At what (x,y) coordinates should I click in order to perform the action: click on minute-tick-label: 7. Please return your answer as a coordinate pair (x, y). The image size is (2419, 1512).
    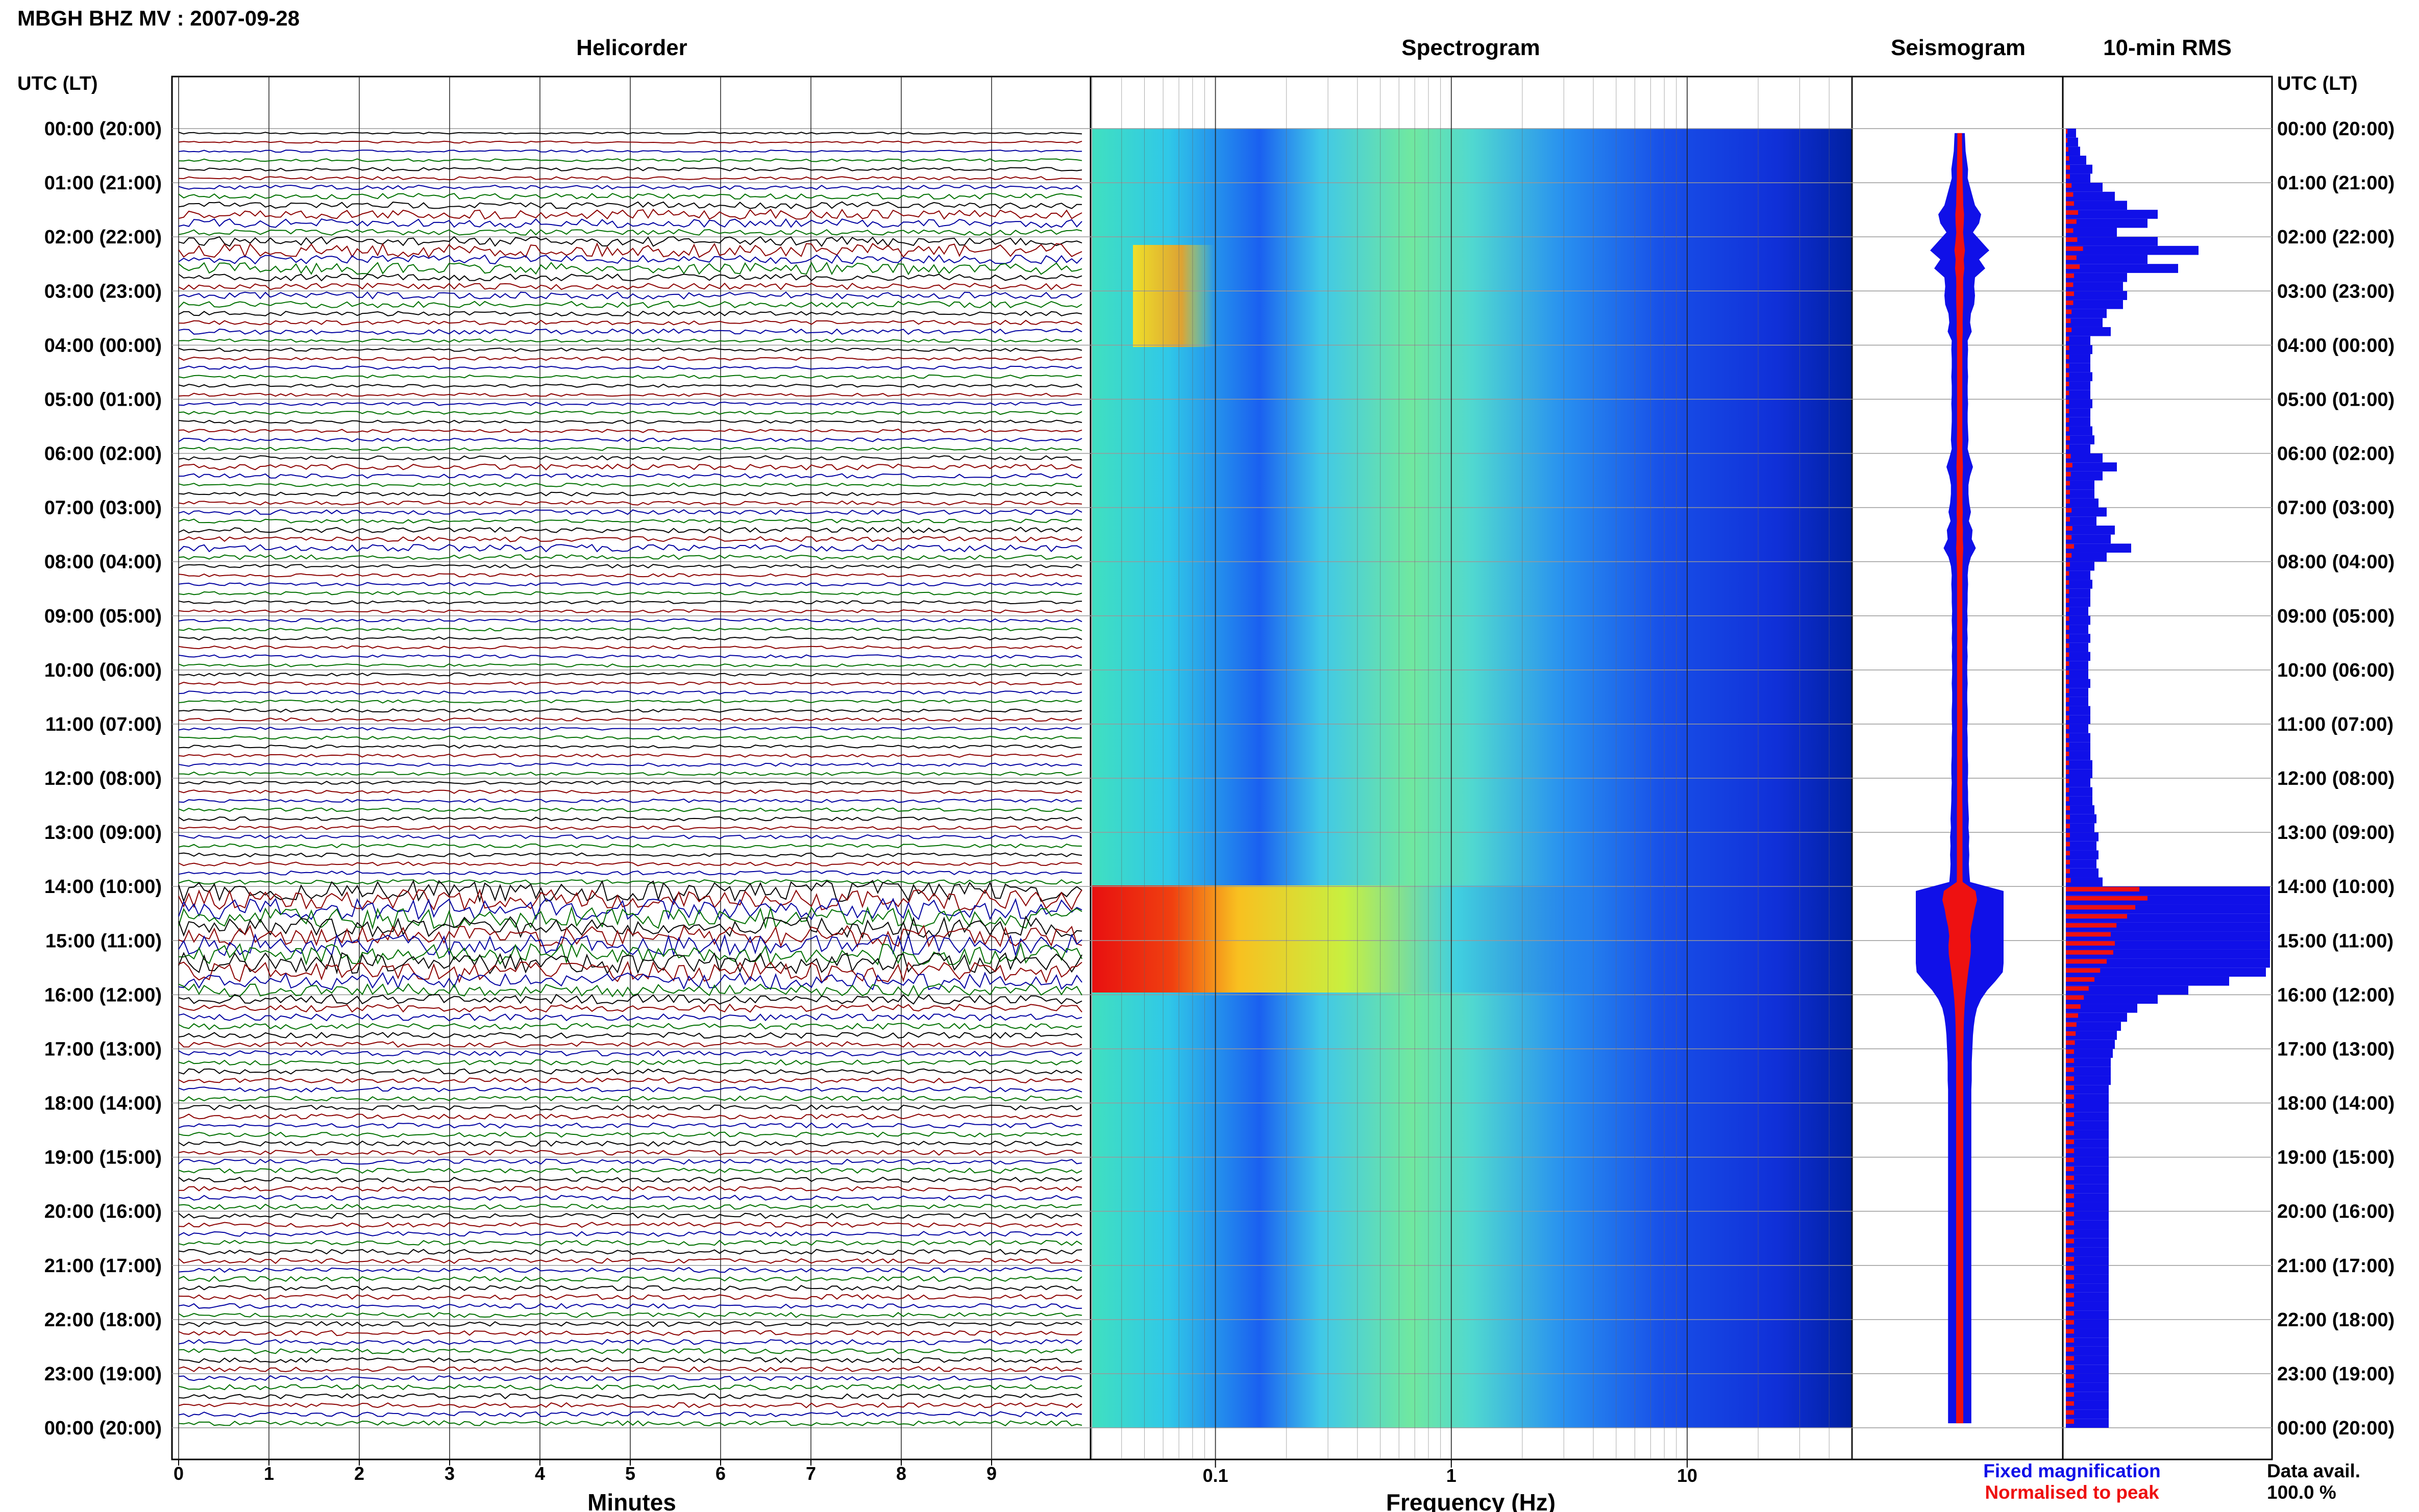
    Looking at the image, I should click on (811, 1473).